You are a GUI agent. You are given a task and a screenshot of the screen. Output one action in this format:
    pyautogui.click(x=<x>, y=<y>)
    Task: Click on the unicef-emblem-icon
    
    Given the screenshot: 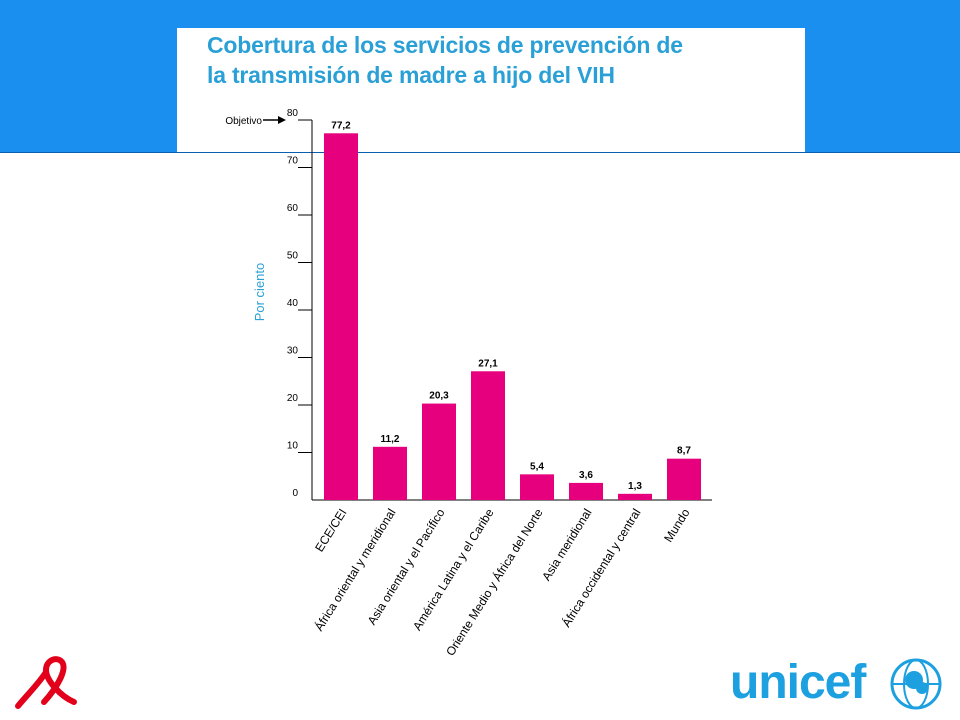 What is the action you would take?
    pyautogui.click(x=916, y=684)
    